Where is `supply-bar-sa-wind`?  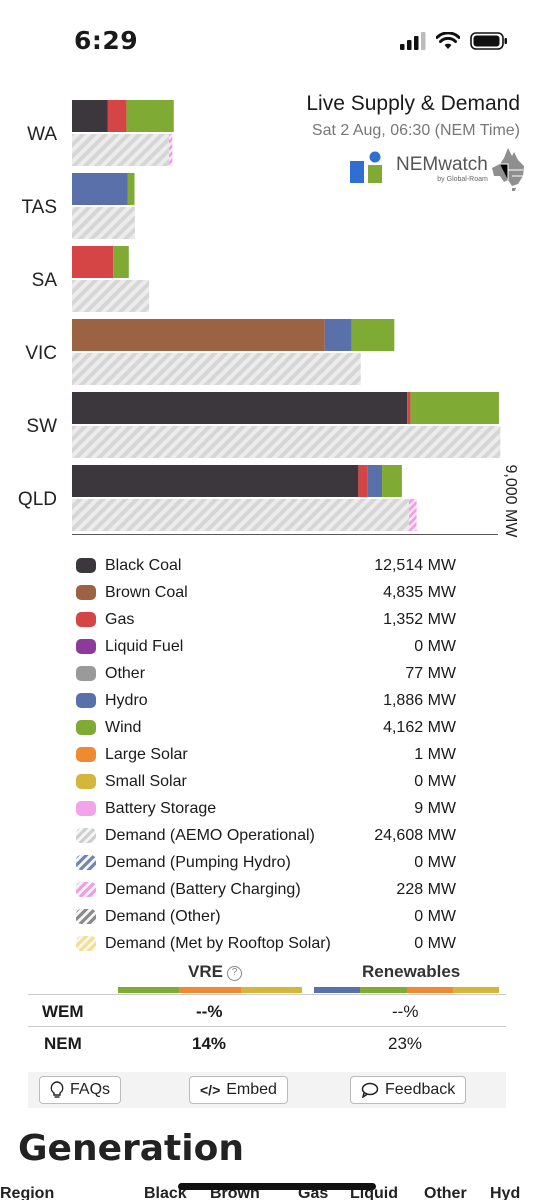
supply-bar-sa-wind is located at coordinates (121, 262).